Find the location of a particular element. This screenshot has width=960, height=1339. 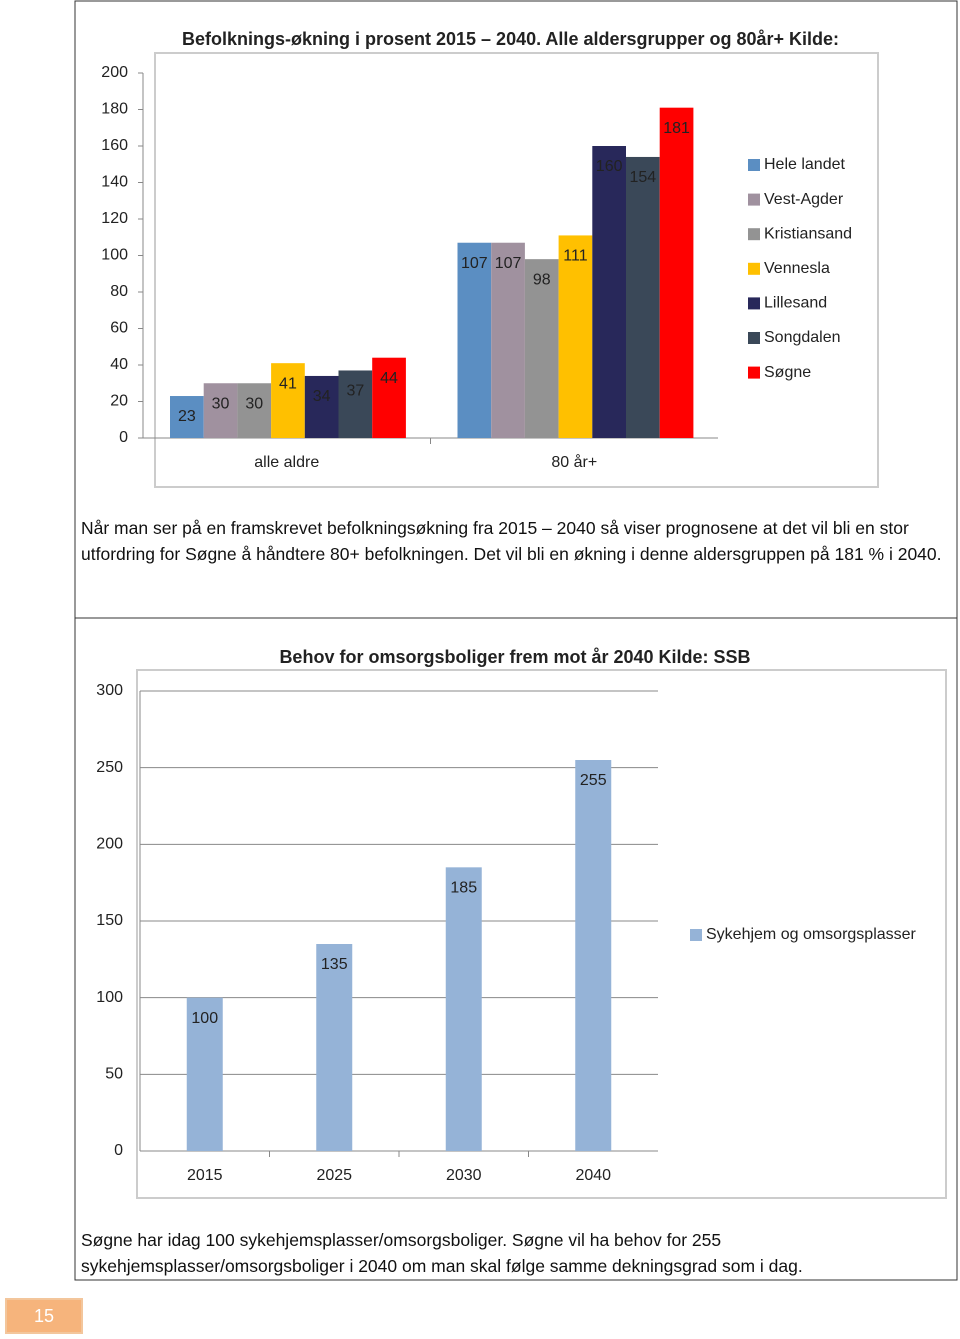

y-tick-label: 80 is located at coordinates (119, 291).